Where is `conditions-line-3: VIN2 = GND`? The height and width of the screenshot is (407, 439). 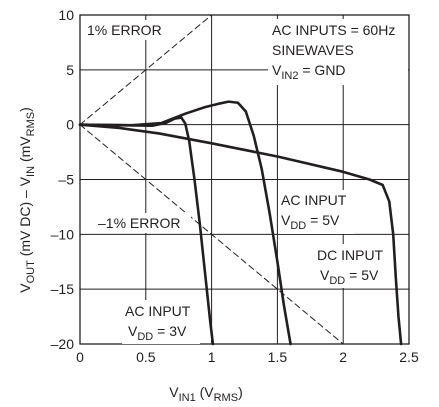 conditions-line-3: VIN2 = GND is located at coordinates (309, 72).